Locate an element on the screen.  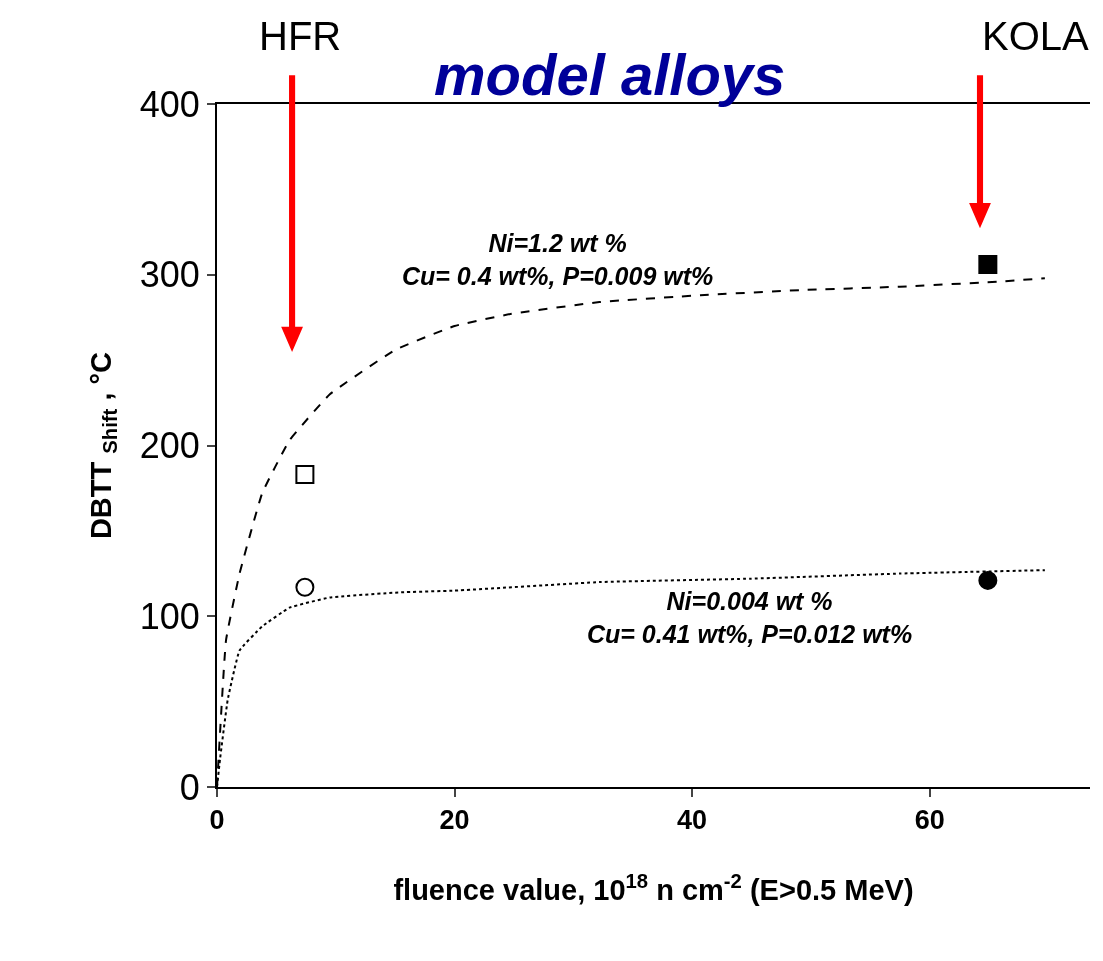
y-tick-label: 100 is located at coordinates (169, 616).